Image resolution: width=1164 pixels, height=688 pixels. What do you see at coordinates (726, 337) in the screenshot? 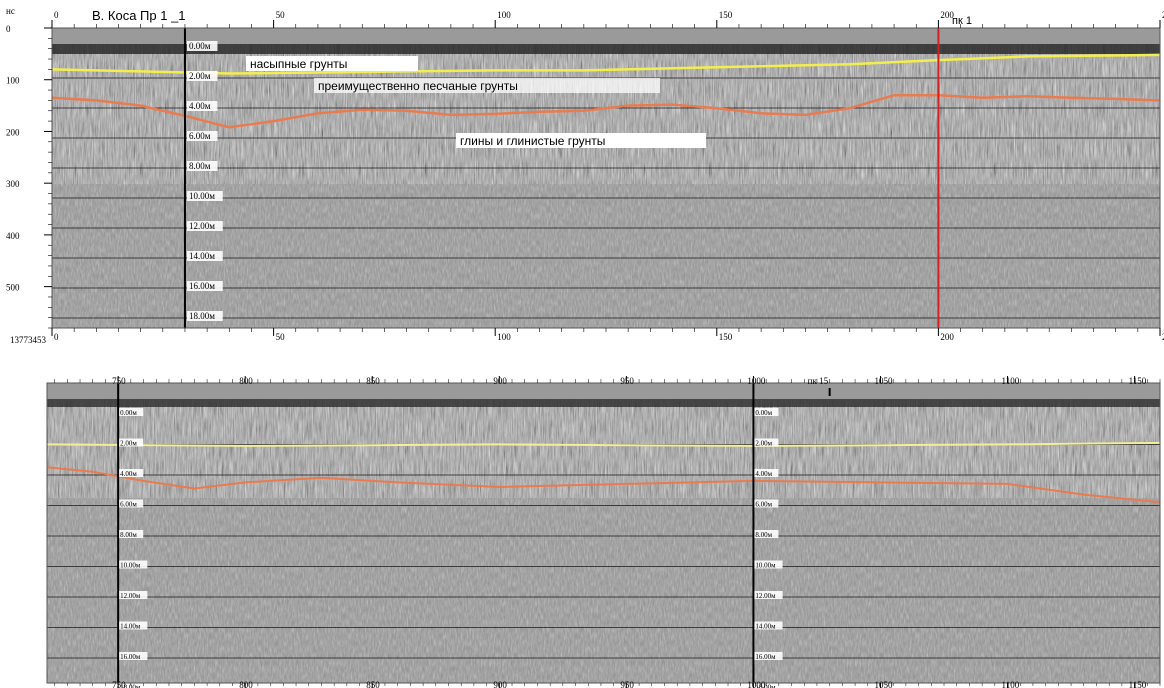
I see `x-tick-label-bottom: 150` at bounding box center [726, 337].